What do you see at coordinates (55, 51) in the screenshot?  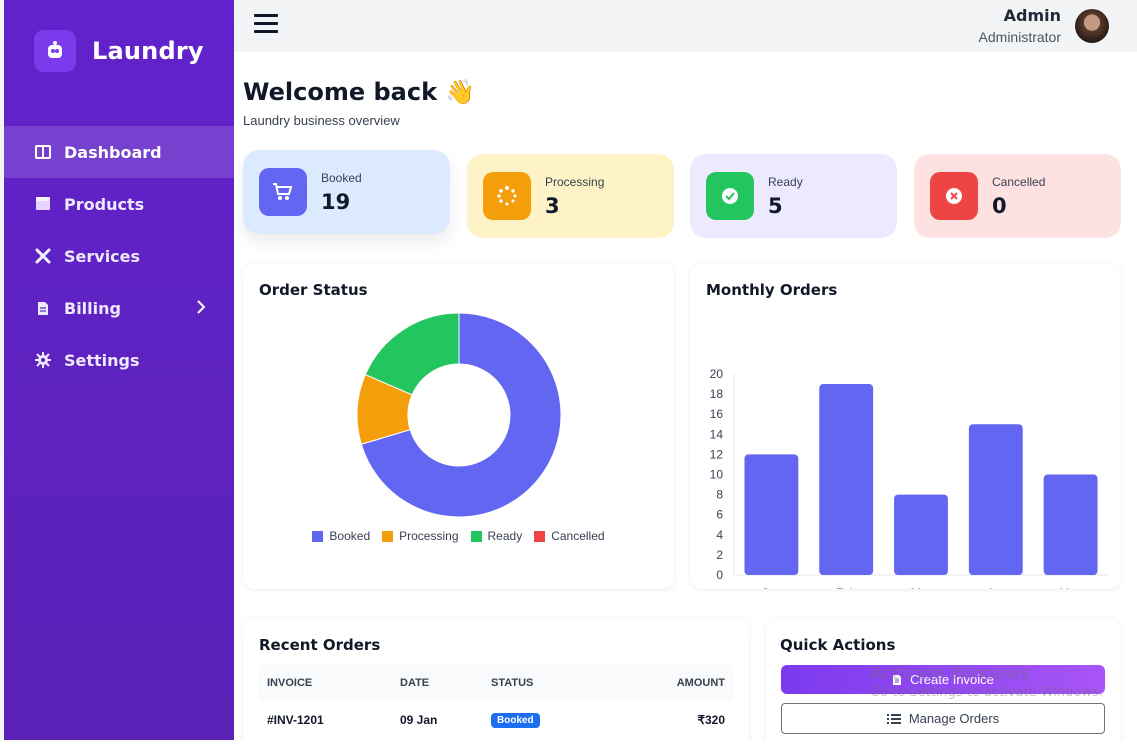 I see `laundry-logo-icon` at bounding box center [55, 51].